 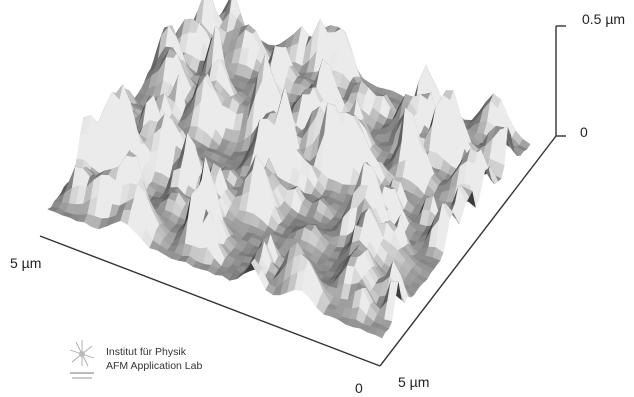 What do you see at coordinates (146, 352) in the screenshot?
I see `credit-institute-line: Institut für Physik` at bounding box center [146, 352].